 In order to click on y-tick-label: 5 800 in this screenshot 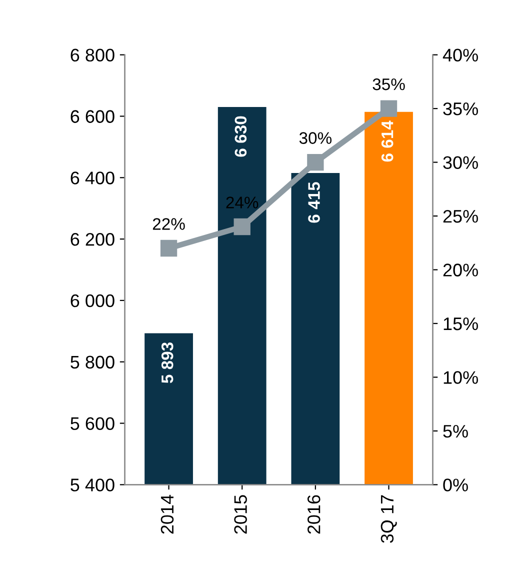, I will do `click(92, 362)`.